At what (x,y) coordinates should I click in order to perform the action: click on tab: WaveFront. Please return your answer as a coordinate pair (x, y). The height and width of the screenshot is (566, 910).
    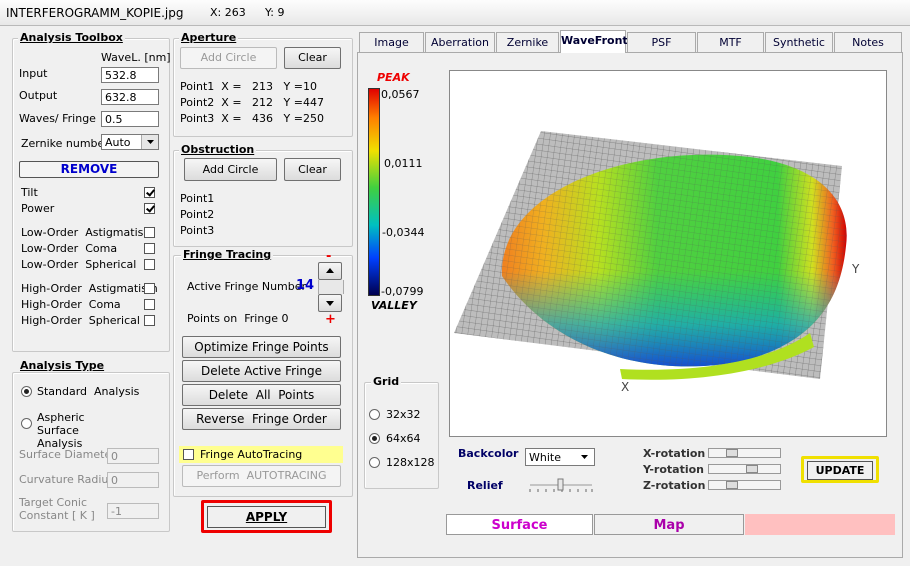
    Looking at the image, I should click on (594, 41).